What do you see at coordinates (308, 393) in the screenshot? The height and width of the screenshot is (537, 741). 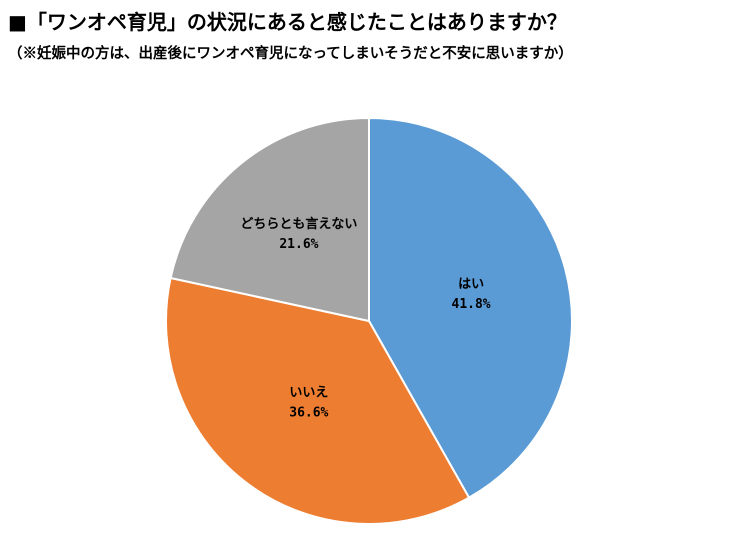 I see `slice-label-2: いいえ` at bounding box center [308, 393].